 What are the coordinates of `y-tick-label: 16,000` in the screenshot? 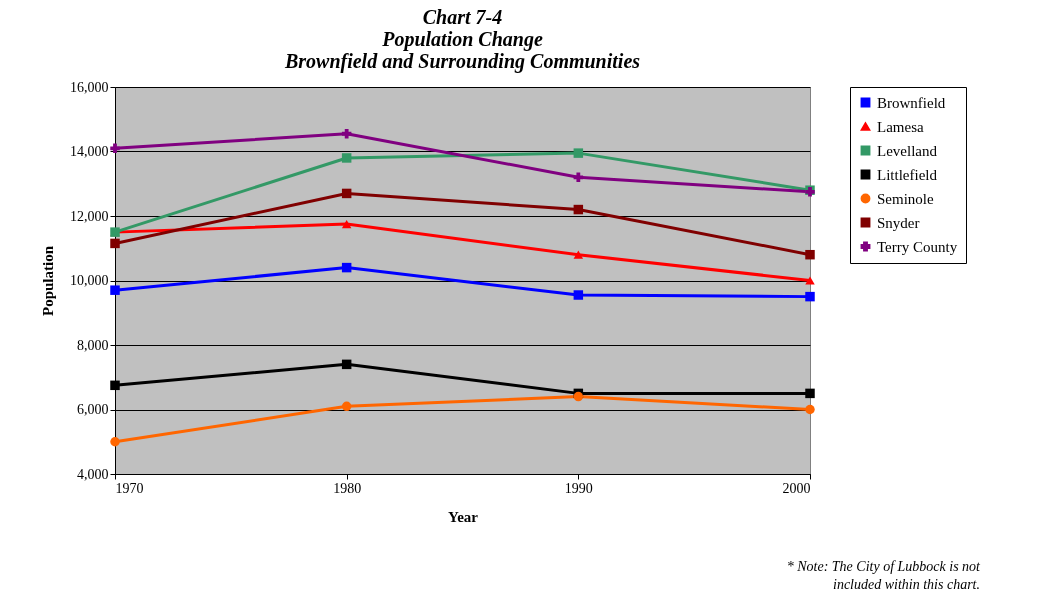 It's located at (89, 87).